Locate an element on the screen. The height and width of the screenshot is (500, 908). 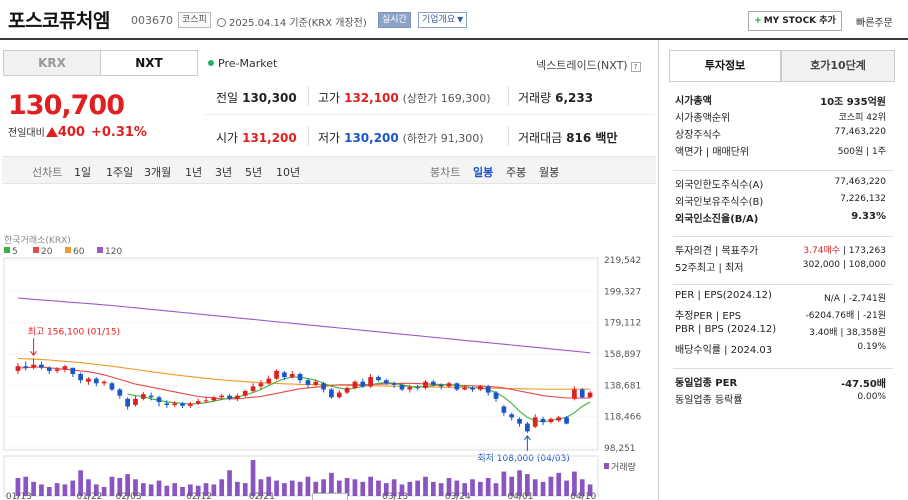
info-label: 외국인한도주식수(A) is located at coordinates (719, 185).